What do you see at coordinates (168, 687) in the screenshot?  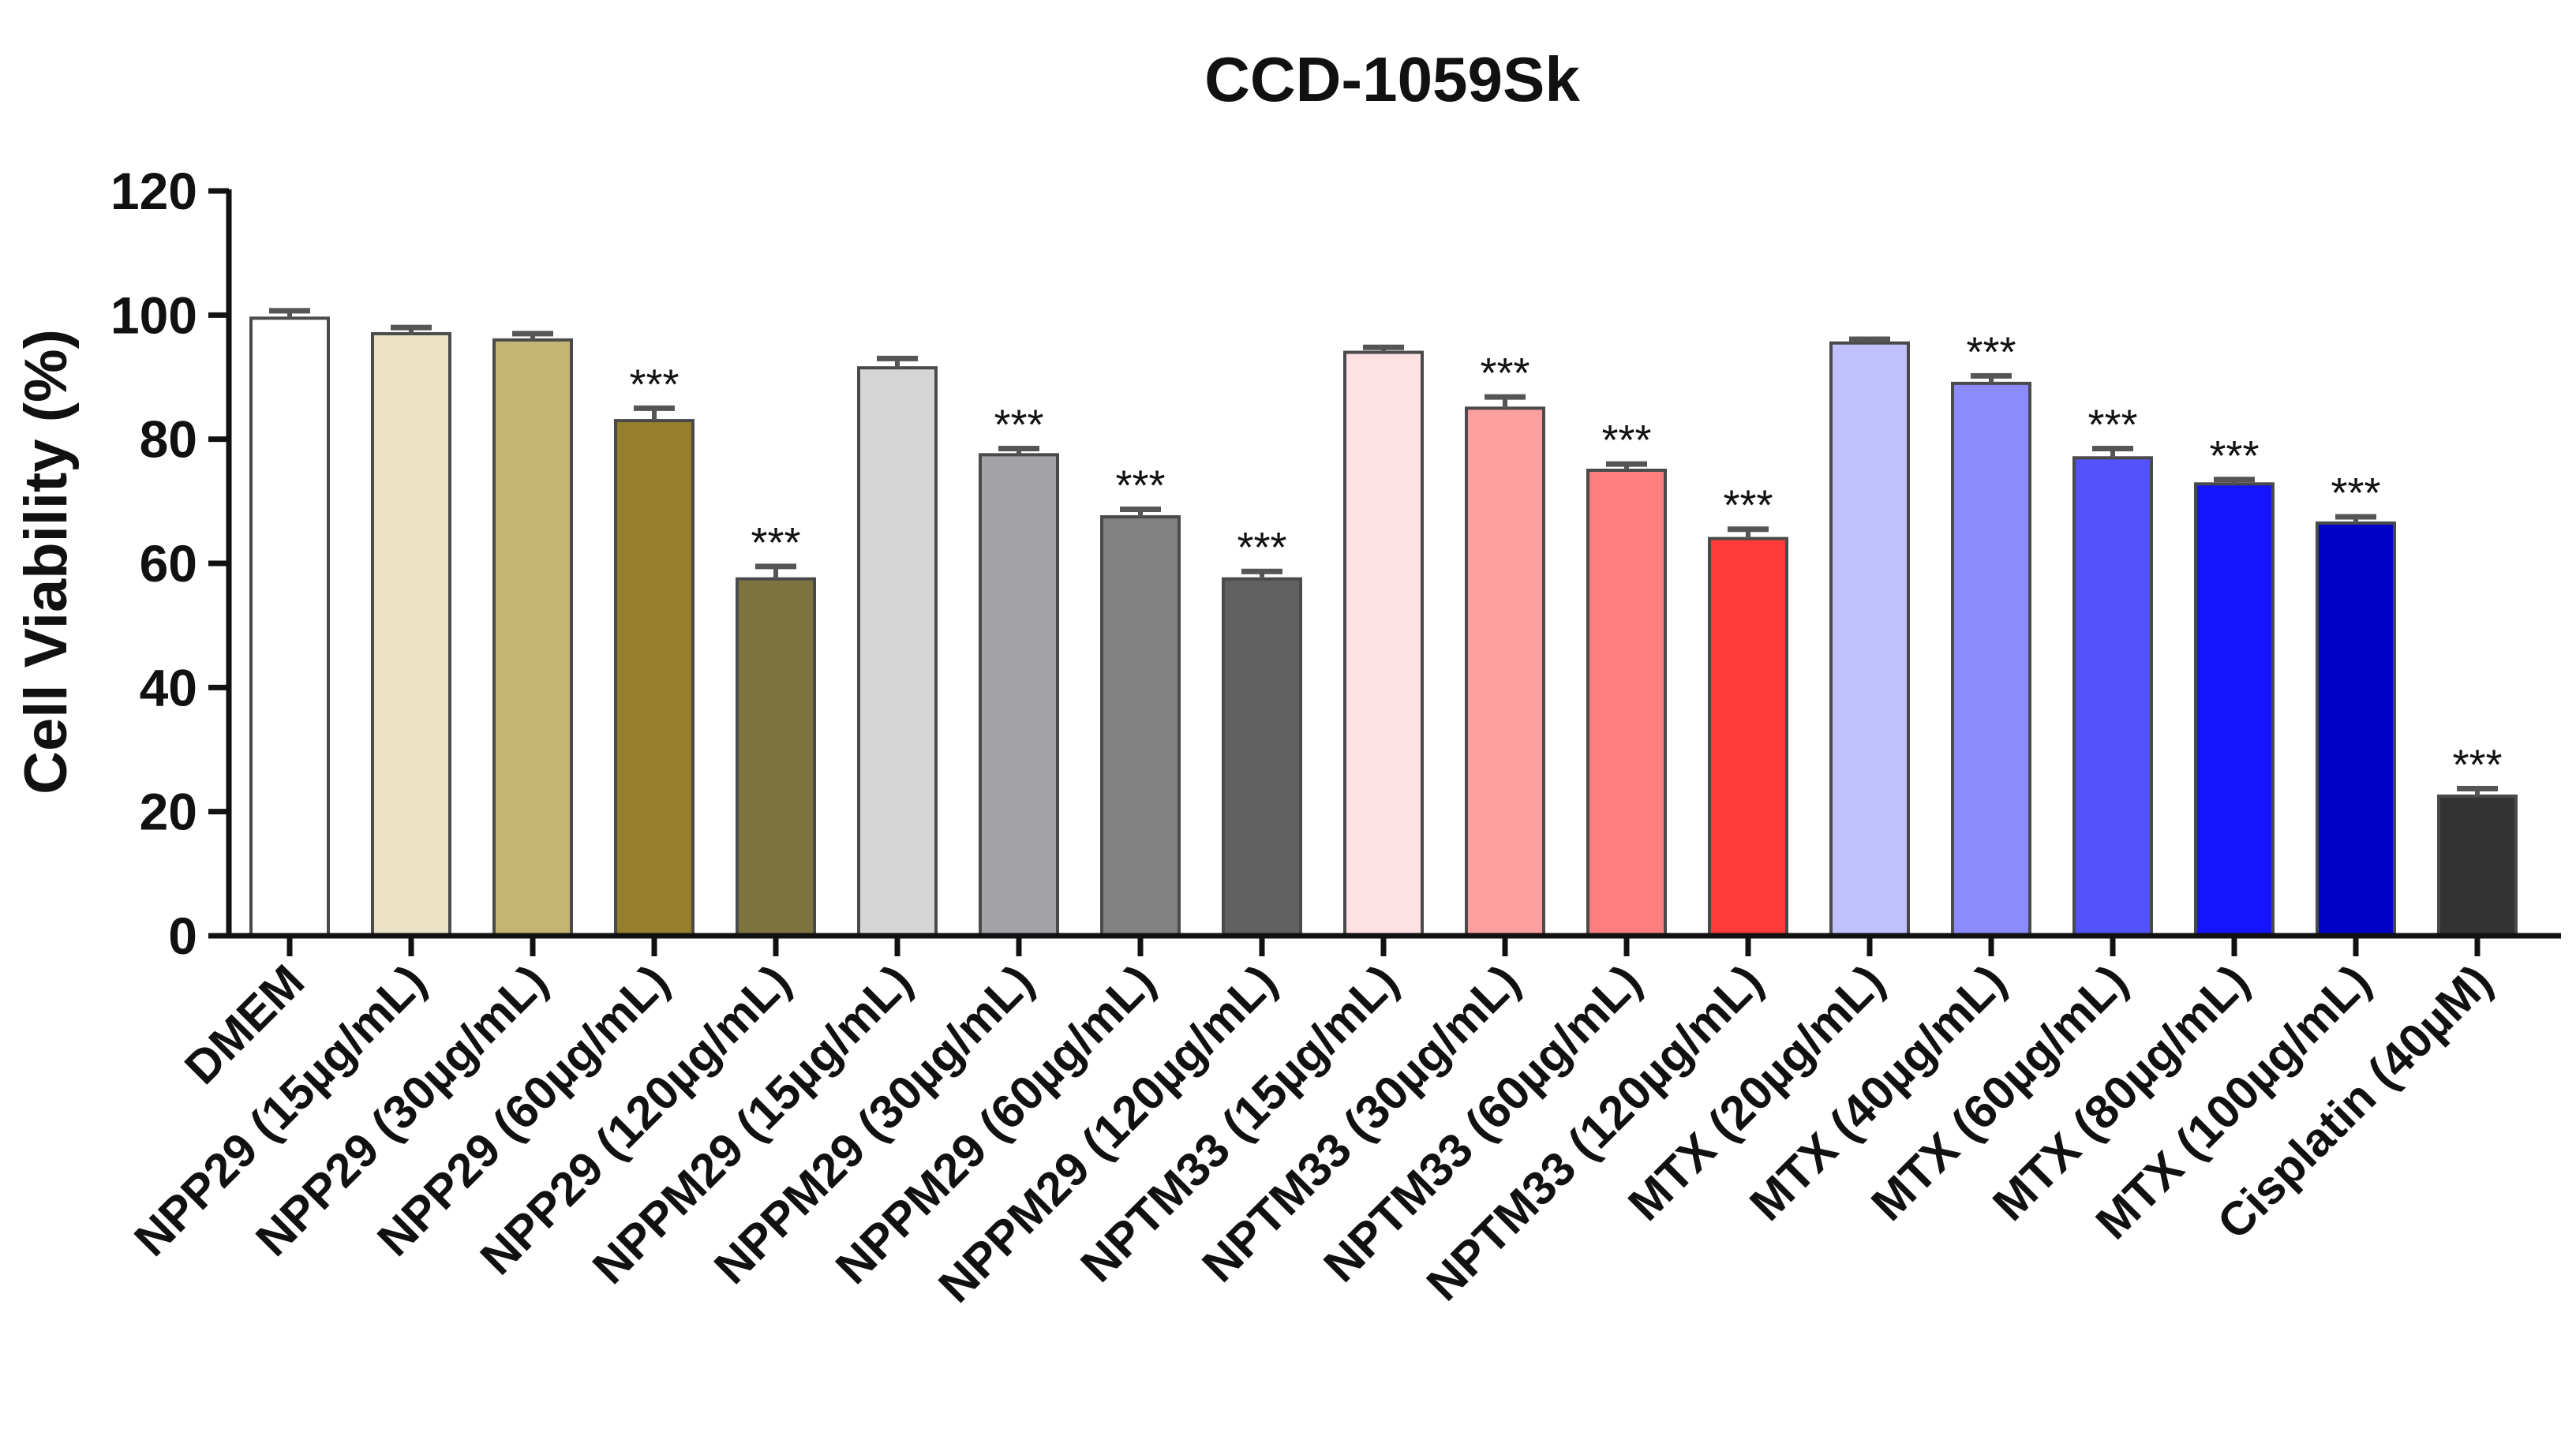 I see `y-tick-label: 40` at bounding box center [168, 687].